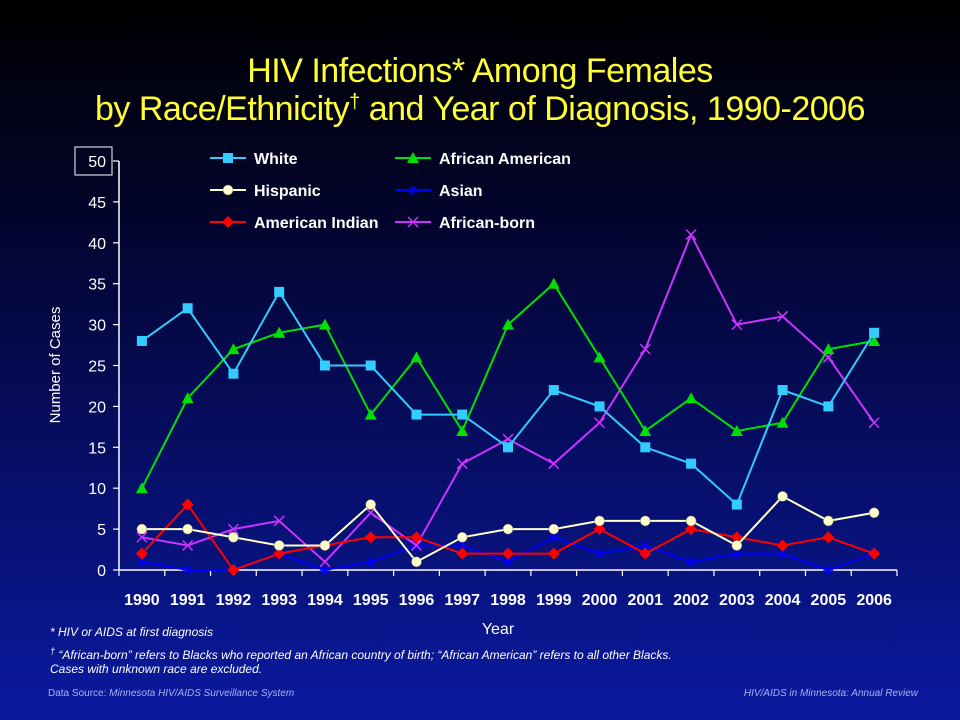 The height and width of the screenshot is (720, 960). Describe the element at coordinates (265, 191) in the screenshot. I see `legend-item: Hispanic` at that location.